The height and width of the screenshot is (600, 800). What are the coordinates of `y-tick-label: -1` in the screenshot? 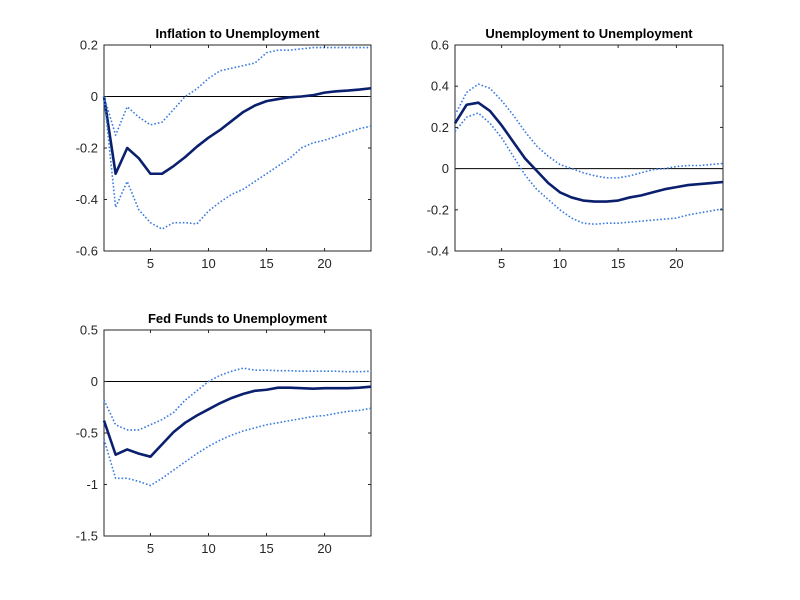 It's located at (92, 484).